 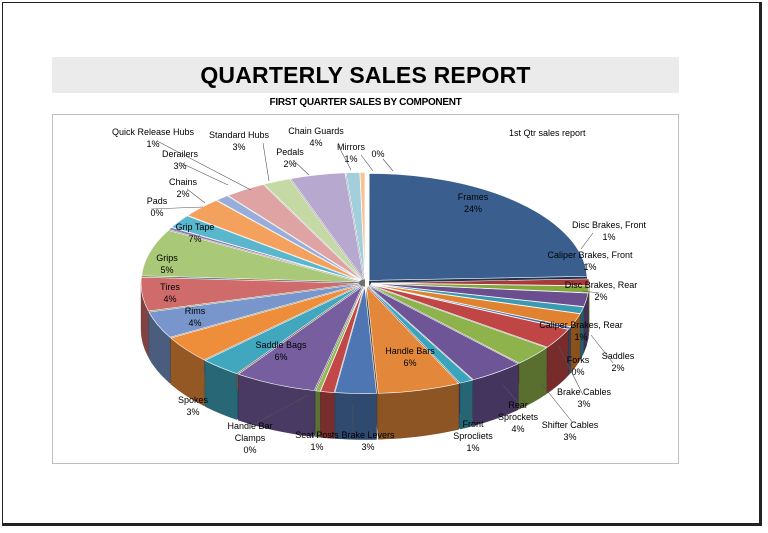 I want to click on pie-slice-front-sprocliets, so click(x=420, y=334).